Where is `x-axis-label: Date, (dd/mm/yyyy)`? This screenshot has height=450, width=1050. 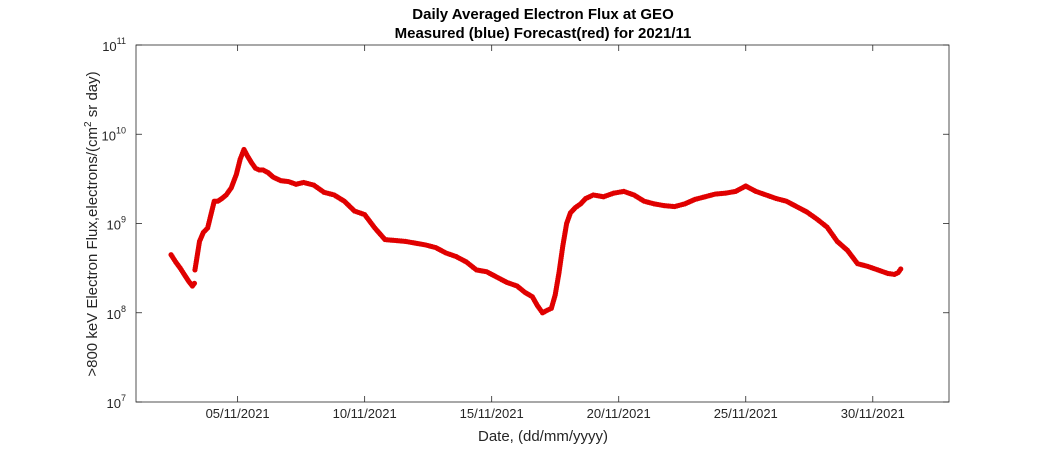
x-axis-label: Date, (dd/mm/yyyy) is located at coordinates (543, 436).